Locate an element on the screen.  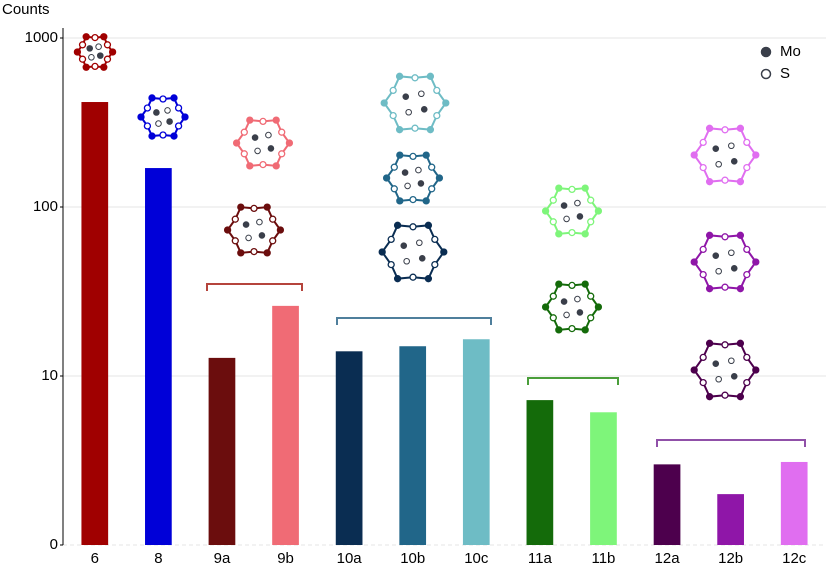
x-tick-label: 11a is located at coordinates (540, 558).